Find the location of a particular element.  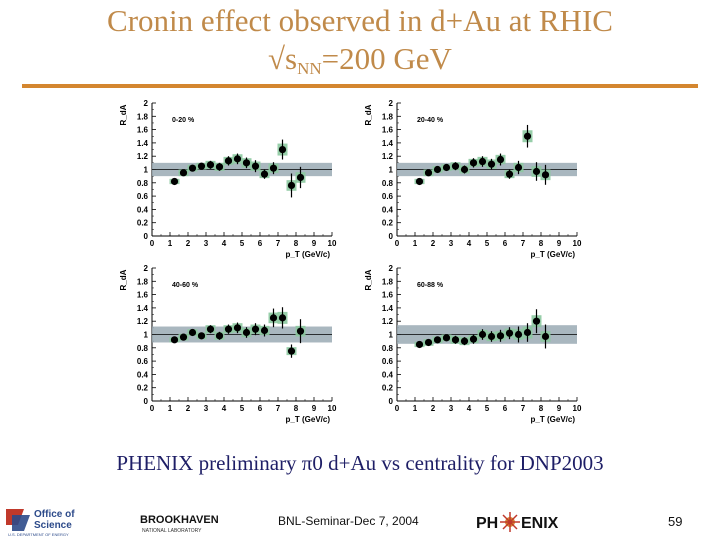

brookhaven-logo: BROOKHAVEN NATIONAL LABORATORY is located at coordinates (185, 524).